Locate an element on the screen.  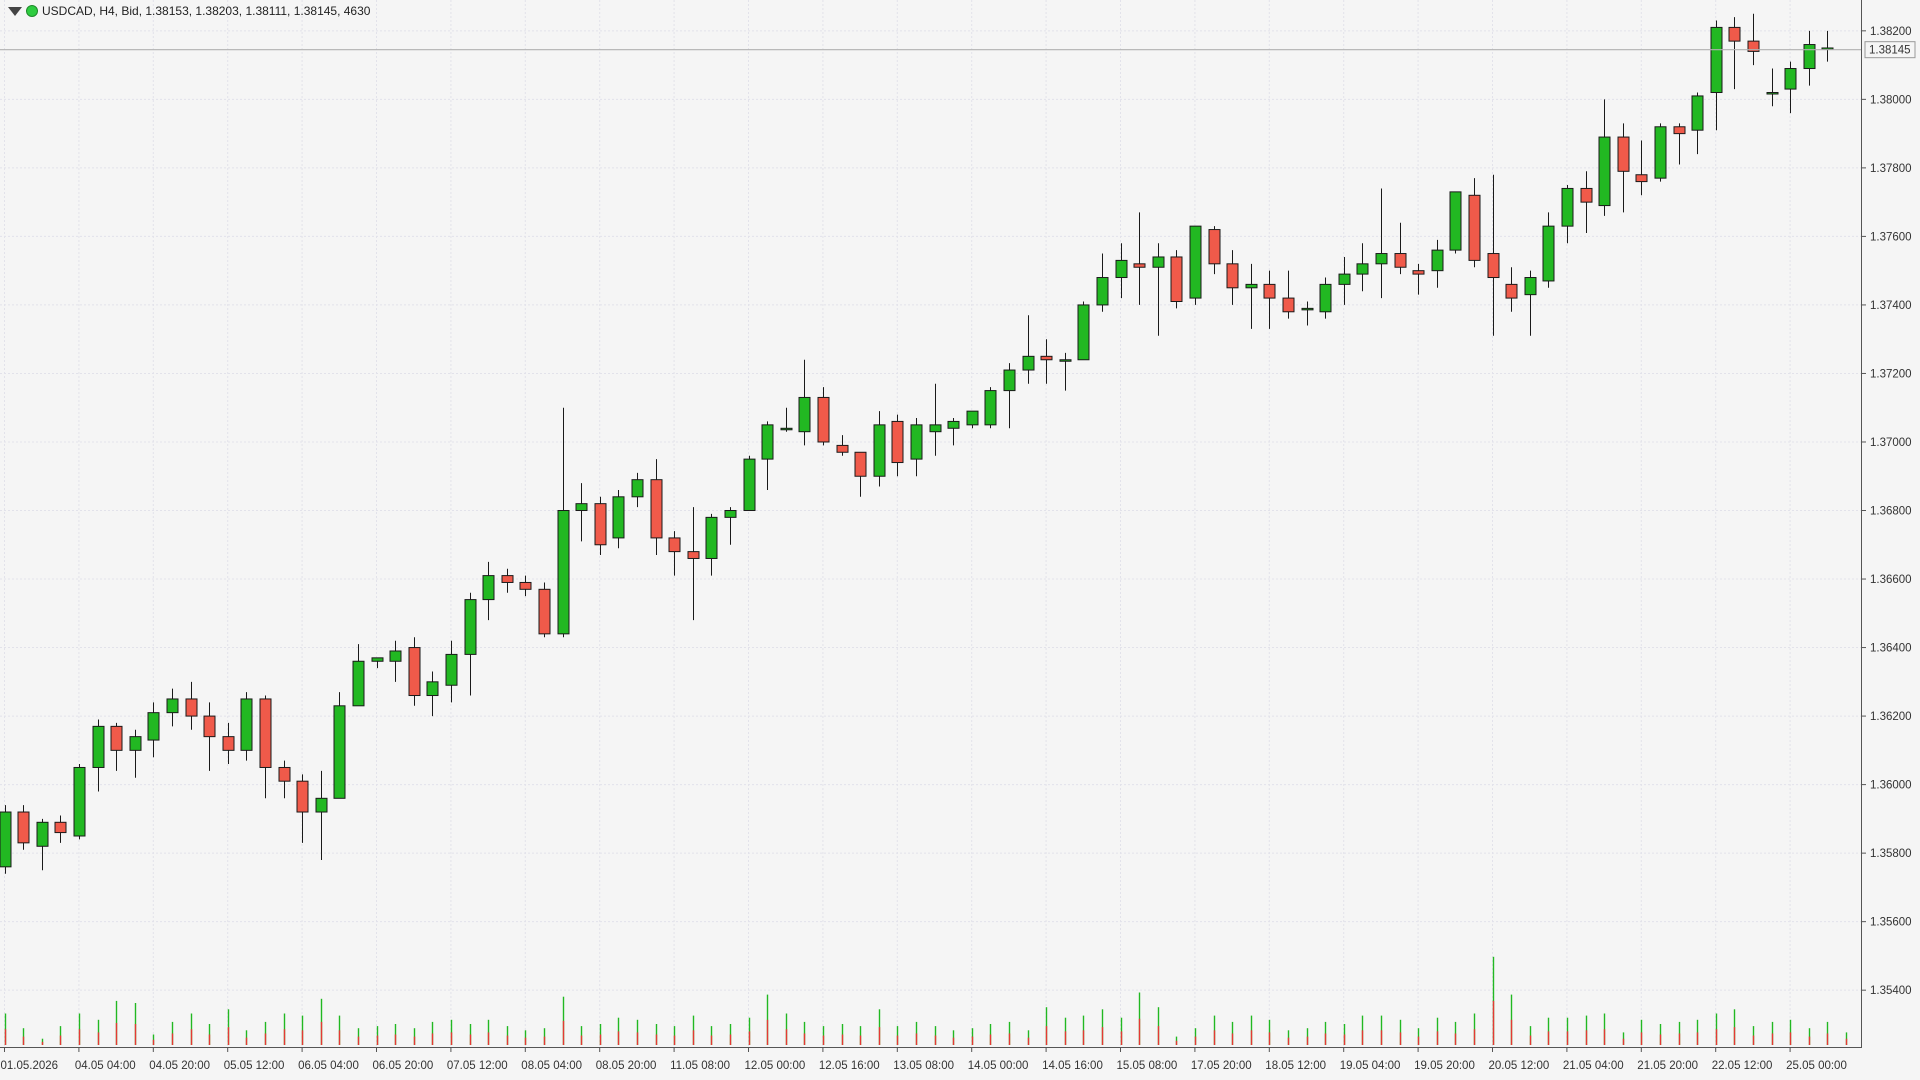
price-axis-label: 1.37400 is located at coordinates (1891, 306).